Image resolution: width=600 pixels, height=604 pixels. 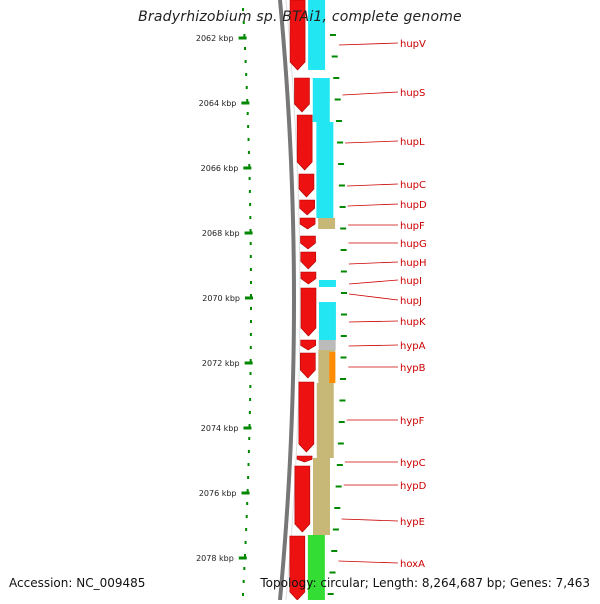 What do you see at coordinates (413, 346) in the screenshot?
I see `gene-label: hypA` at bounding box center [413, 346].